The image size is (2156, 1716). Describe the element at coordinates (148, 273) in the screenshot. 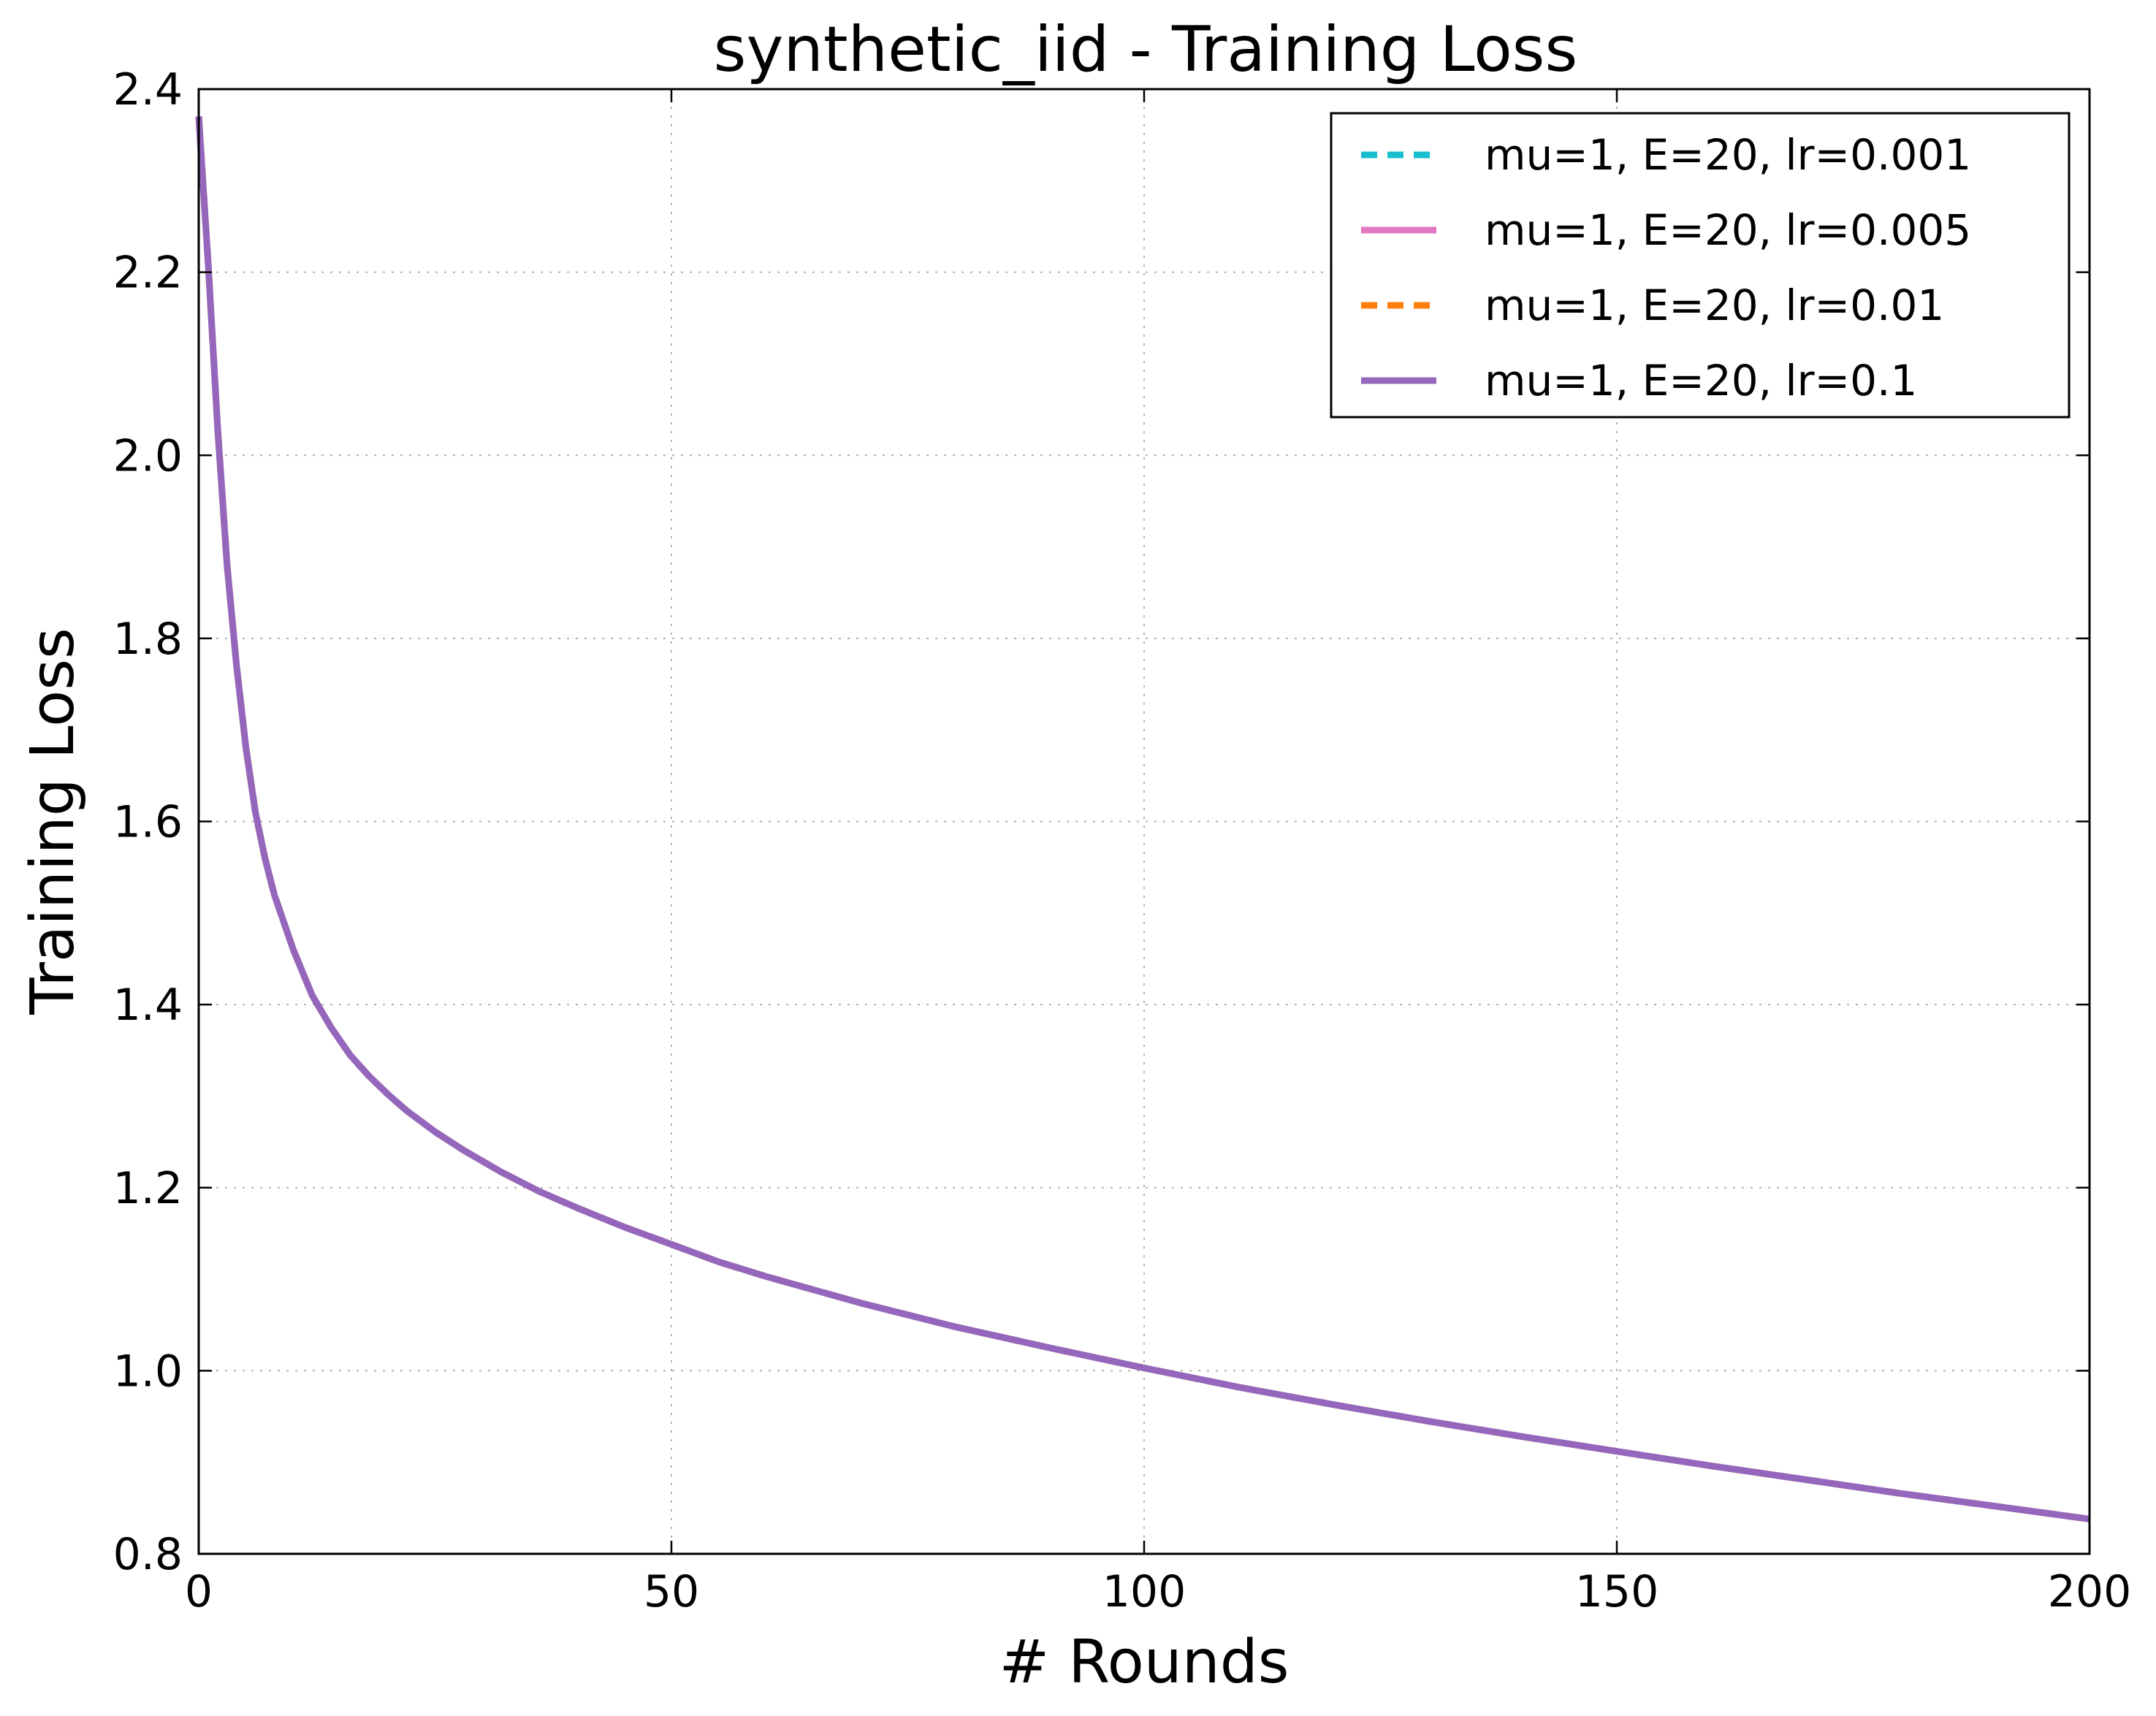

I see `y-tick-label: 2.2` at that location.